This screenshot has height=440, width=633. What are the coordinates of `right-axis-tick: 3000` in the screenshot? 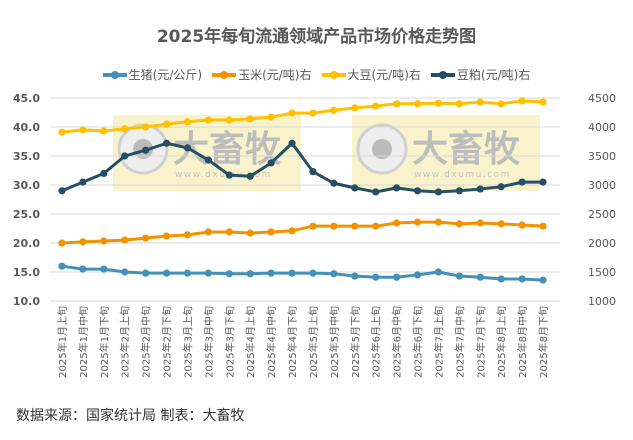 It's located at (602, 185).